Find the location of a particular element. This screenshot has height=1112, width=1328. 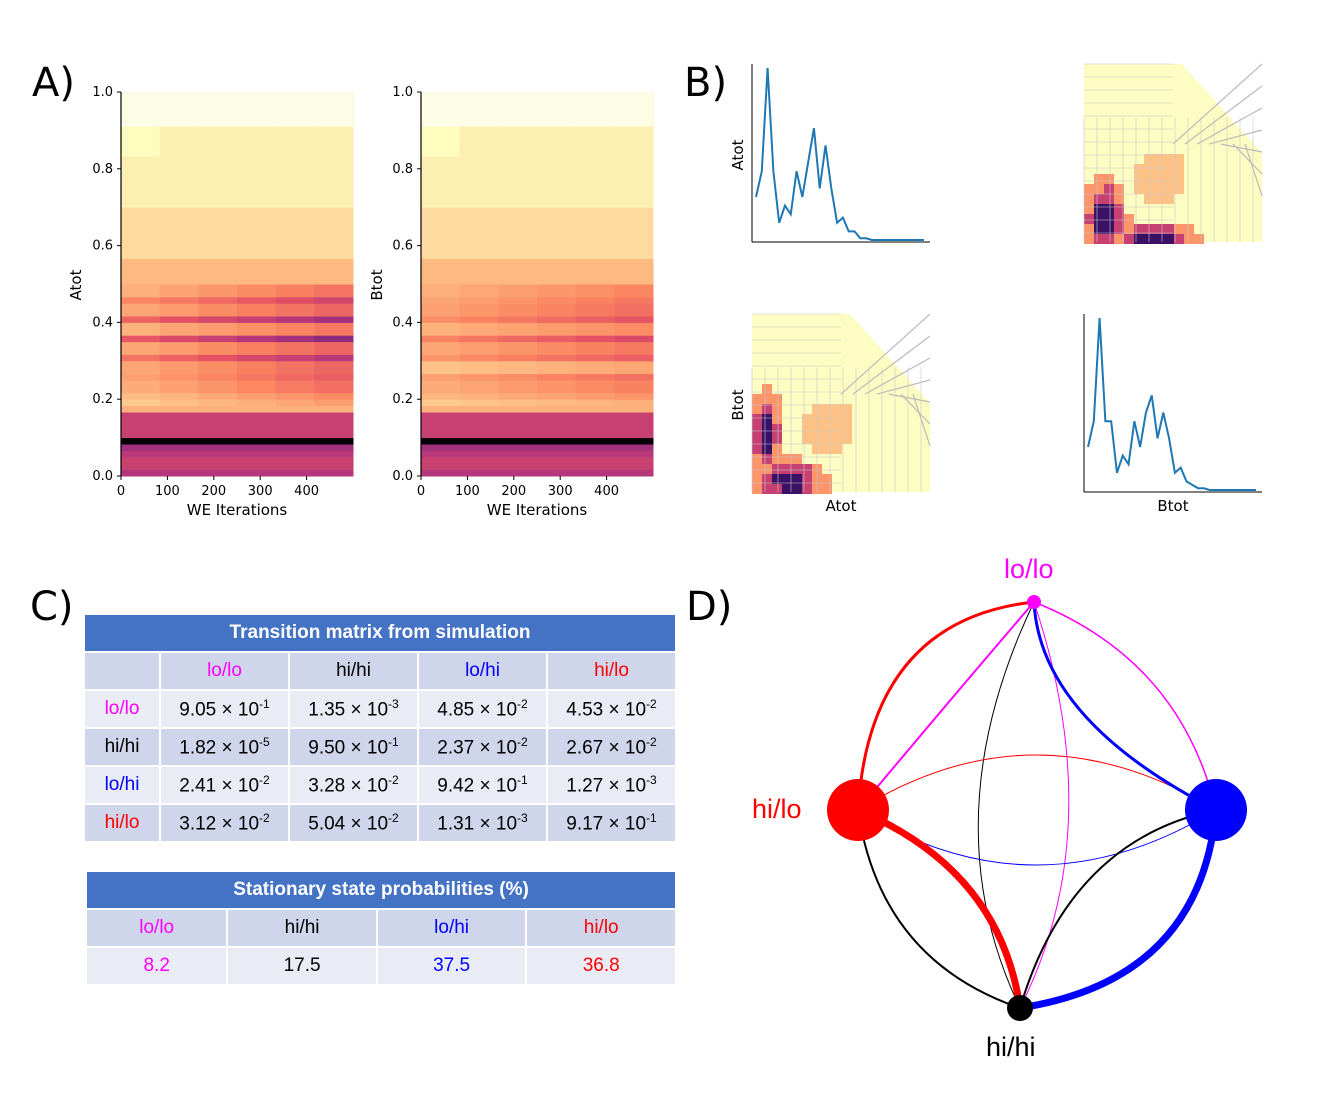

header-lolo: lo/lo is located at coordinates (224, 671).